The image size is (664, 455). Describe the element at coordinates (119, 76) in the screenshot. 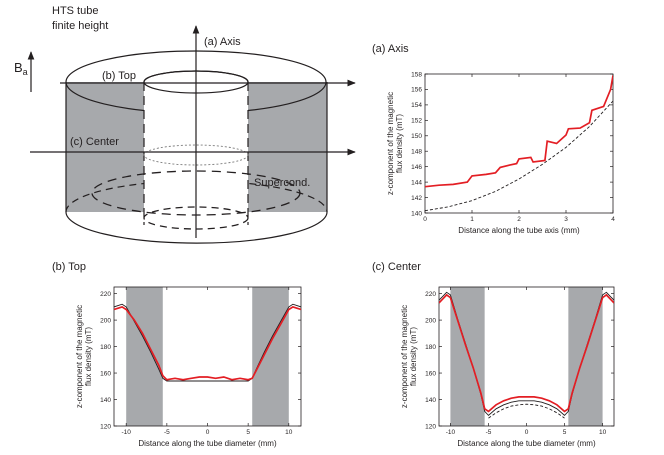

I see `label-top: (b) Top` at that location.